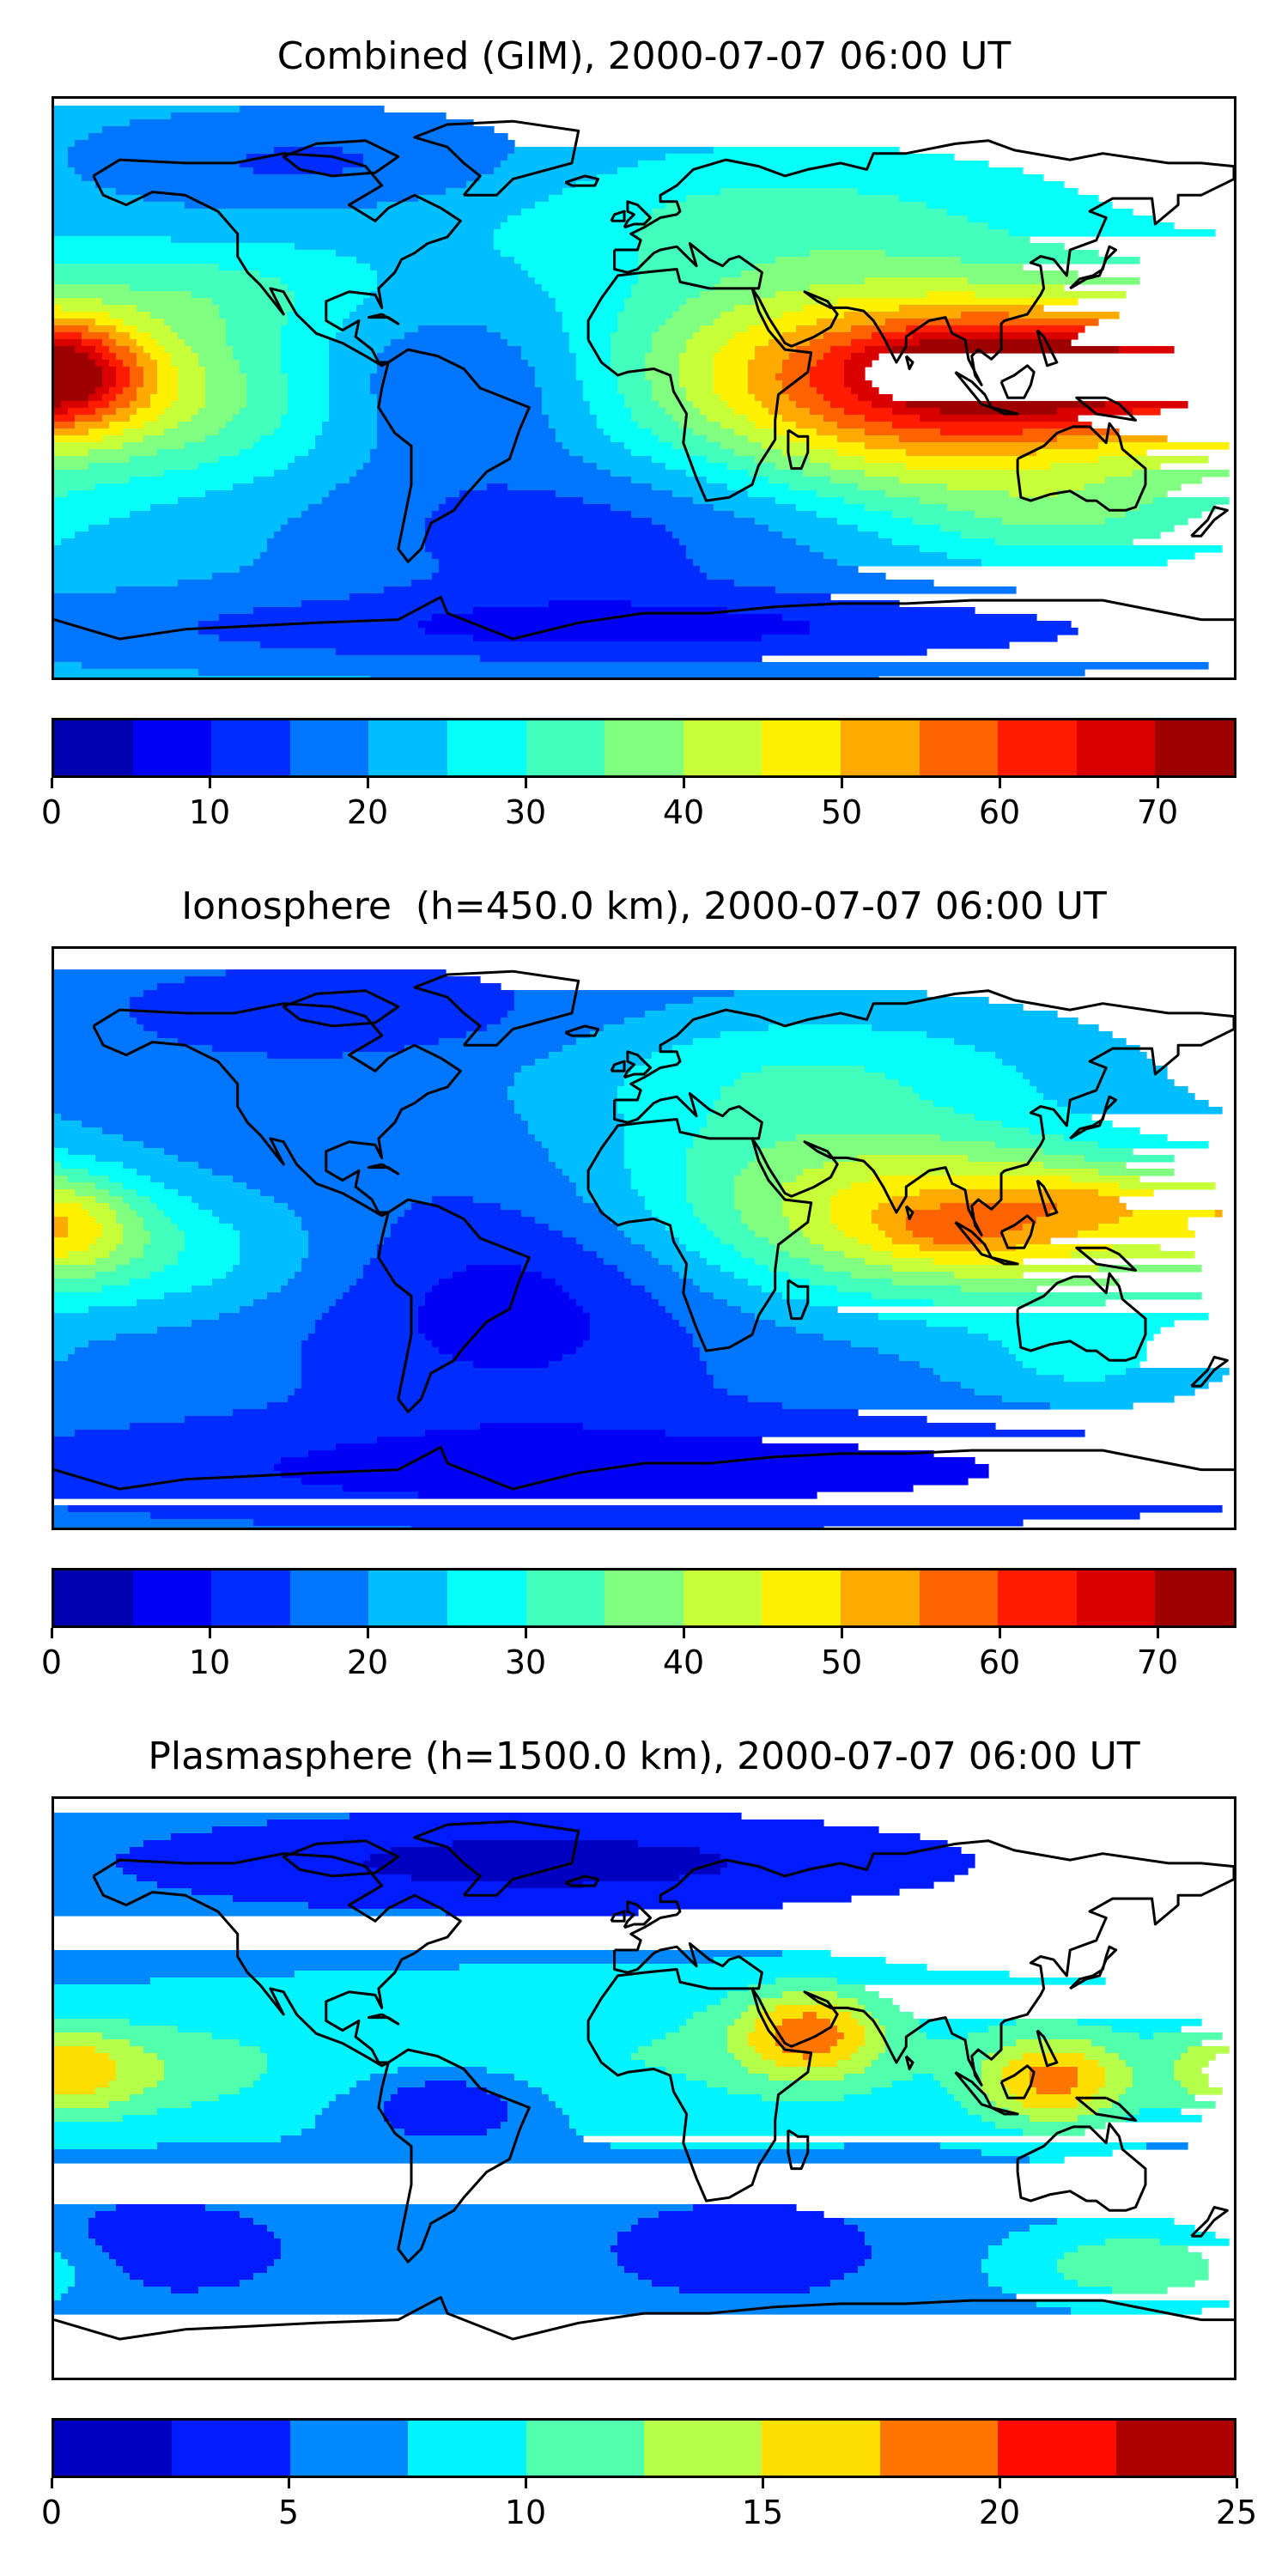 This screenshot has width=1288, height=2576. I want to click on colorbar-tick-label: 15, so click(762, 2513).